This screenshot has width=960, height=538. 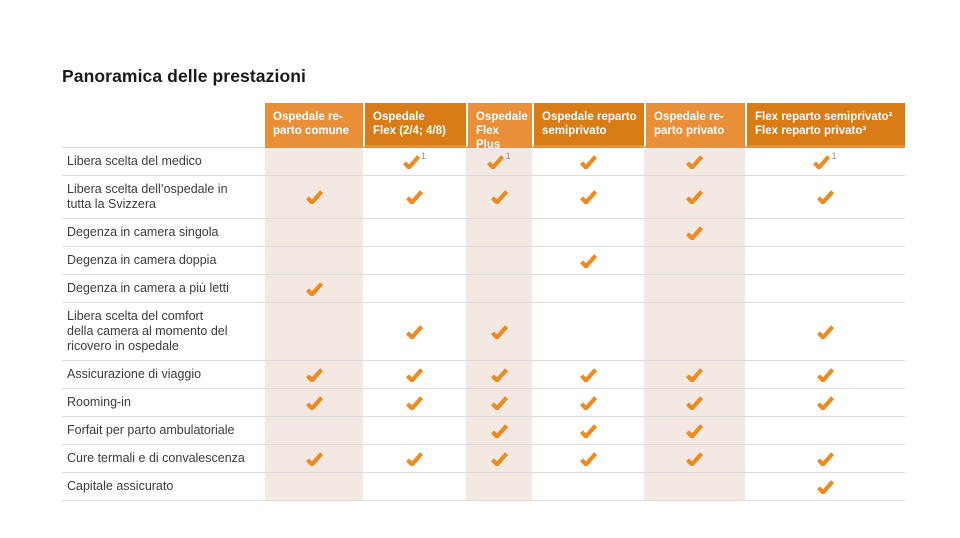 I want to click on row-label: Degenza in camera a più letti, so click(x=148, y=288).